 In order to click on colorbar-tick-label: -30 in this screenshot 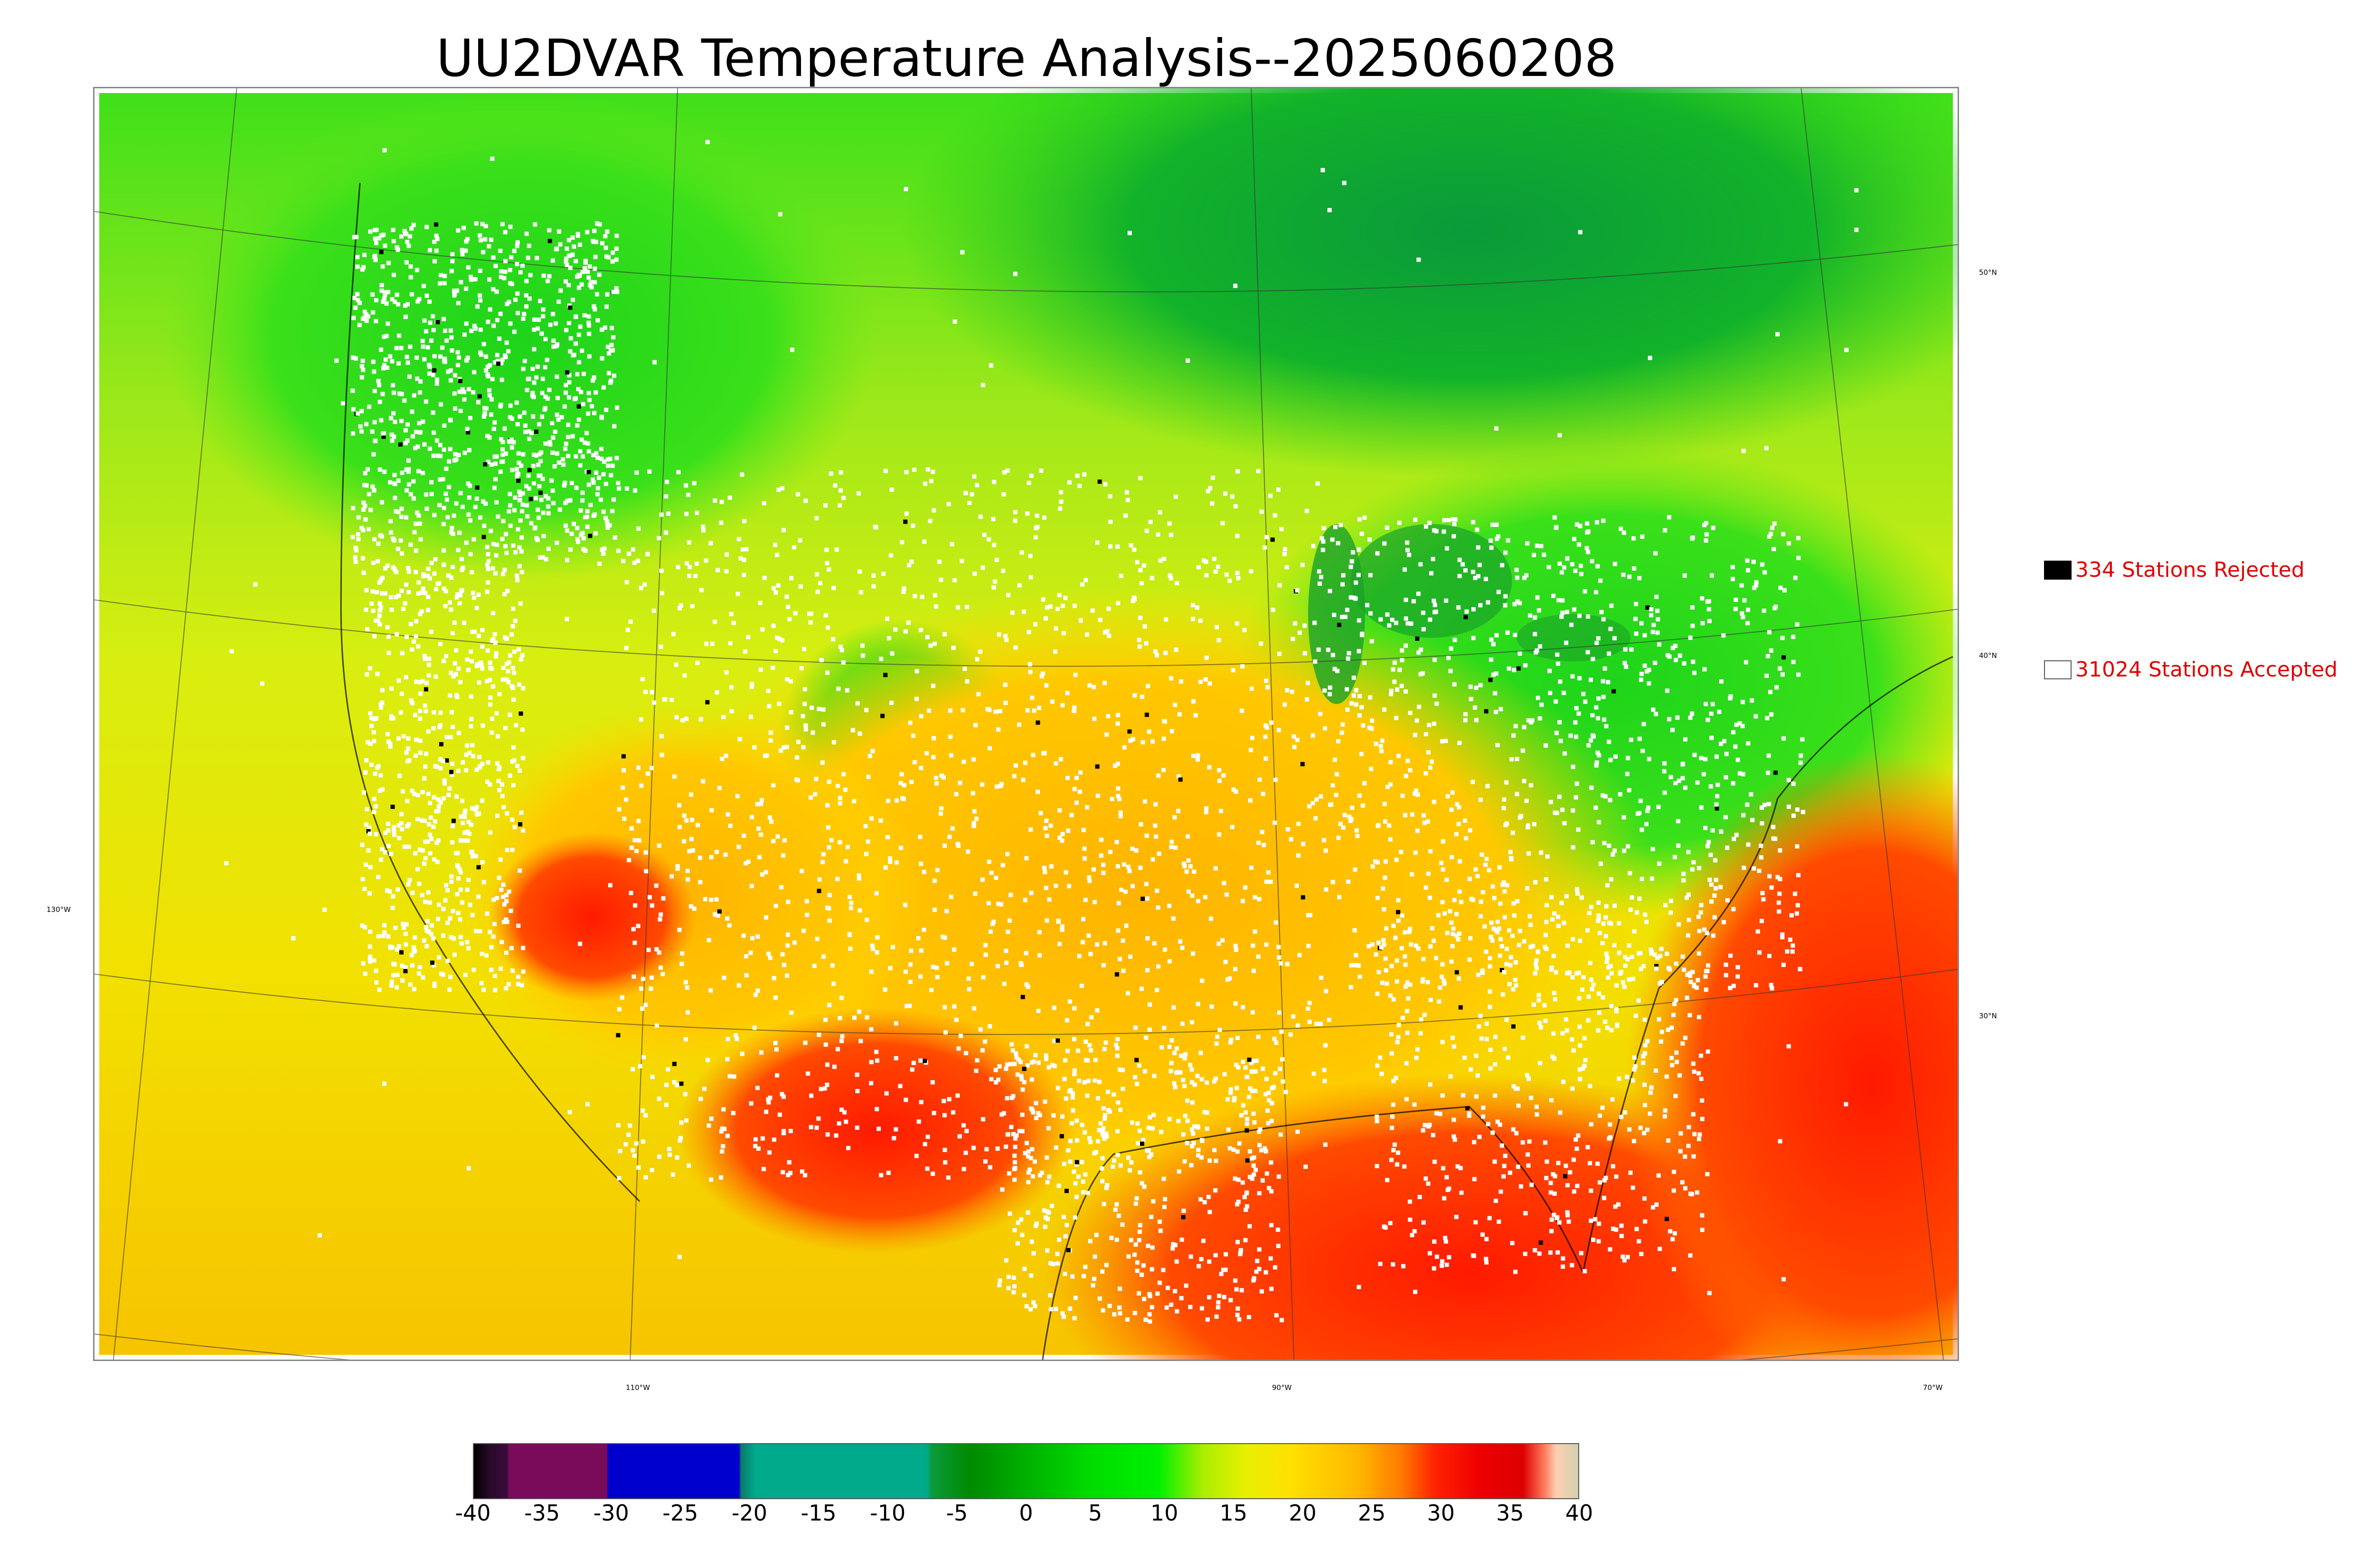, I will do `click(611, 1513)`.